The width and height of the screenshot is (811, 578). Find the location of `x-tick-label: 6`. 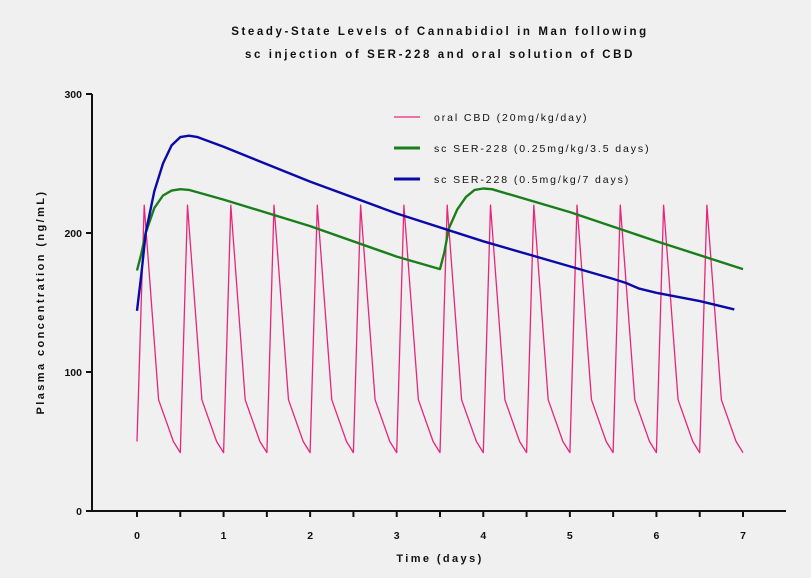

x-tick-label: 6 is located at coordinates (657, 536).